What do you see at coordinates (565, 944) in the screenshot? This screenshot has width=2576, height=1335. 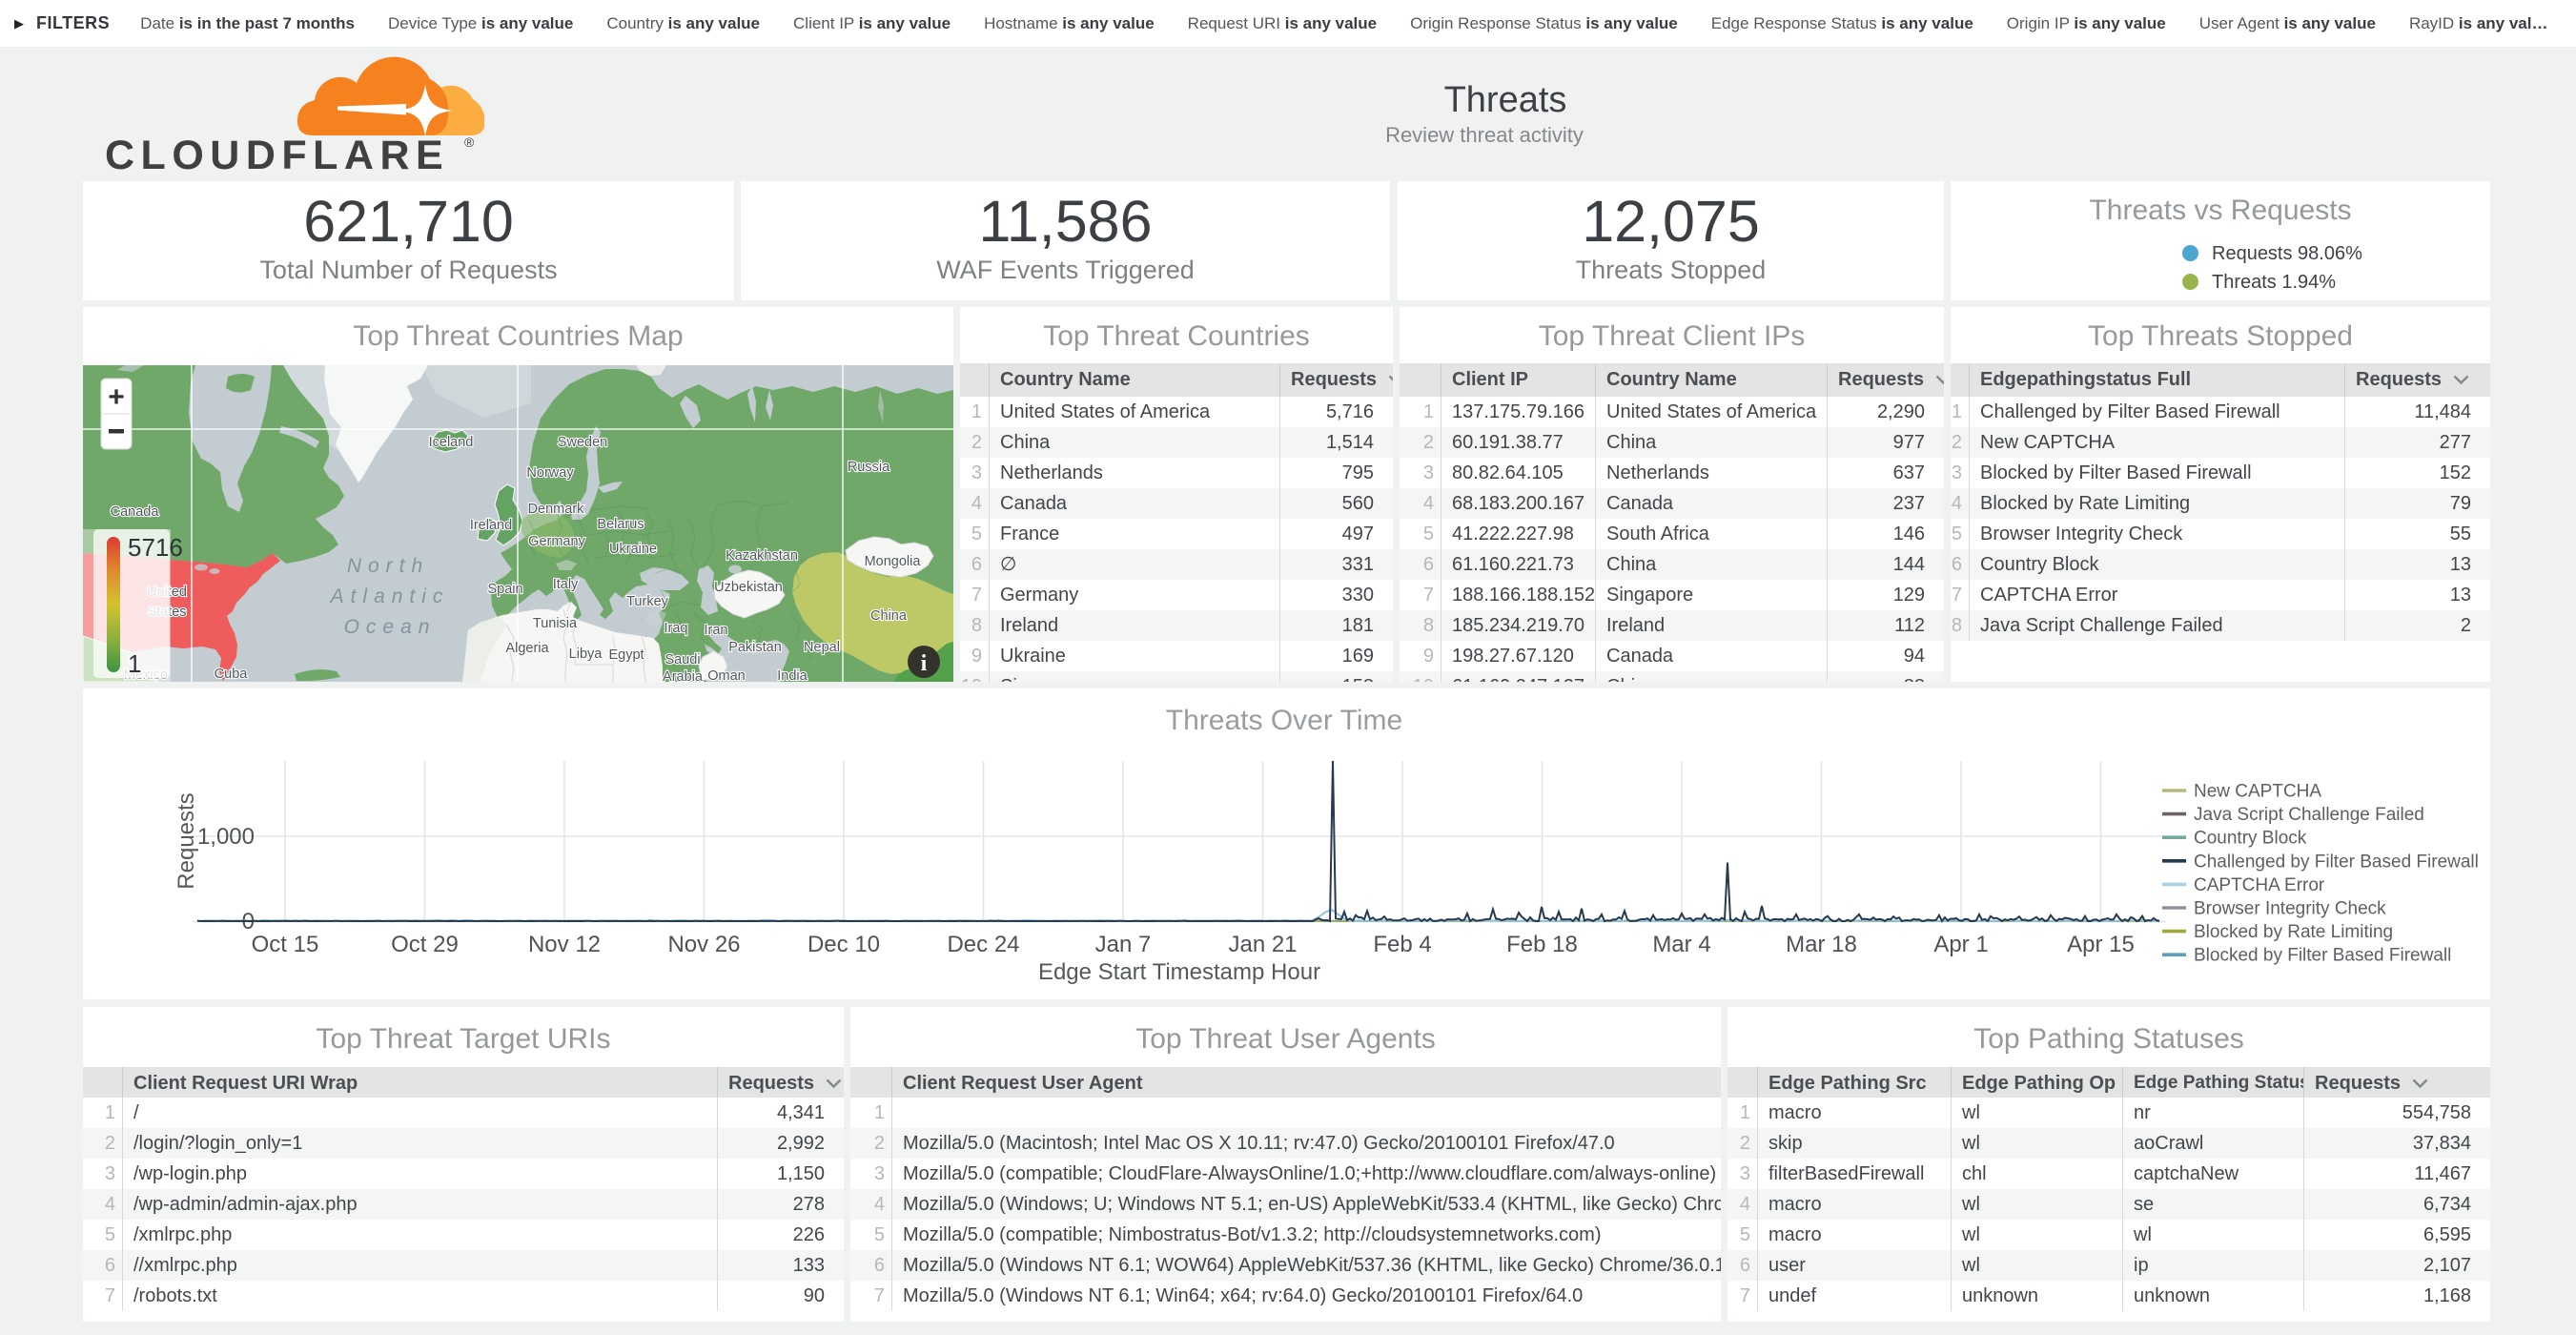 I see `svg-text: Nov 12` at bounding box center [565, 944].